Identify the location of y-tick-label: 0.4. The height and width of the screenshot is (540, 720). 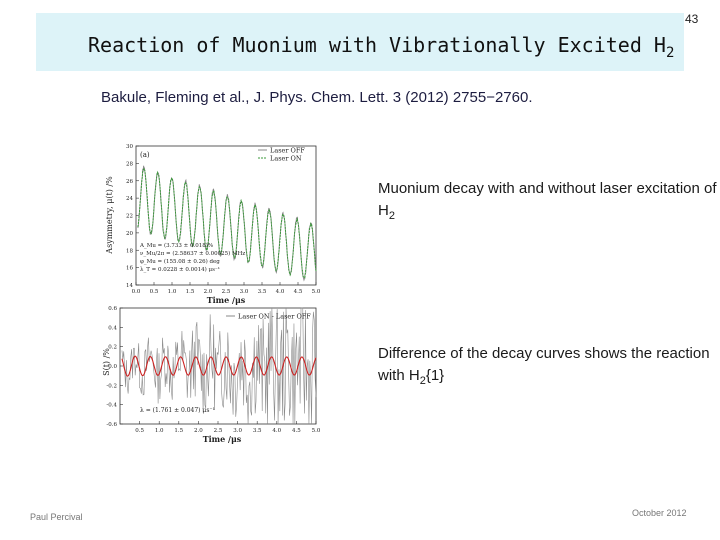
(112, 328).